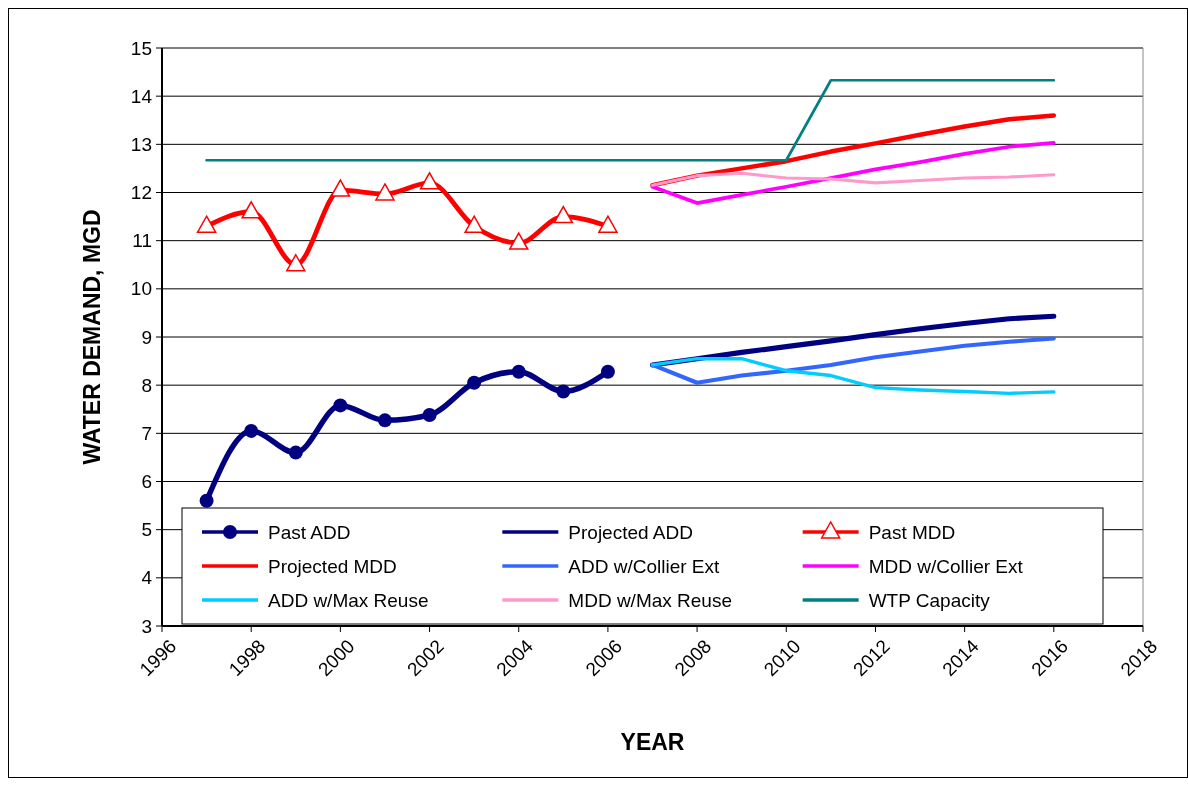  Describe the element at coordinates (912, 532) in the screenshot. I see `legend-label: Past MDD` at that location.